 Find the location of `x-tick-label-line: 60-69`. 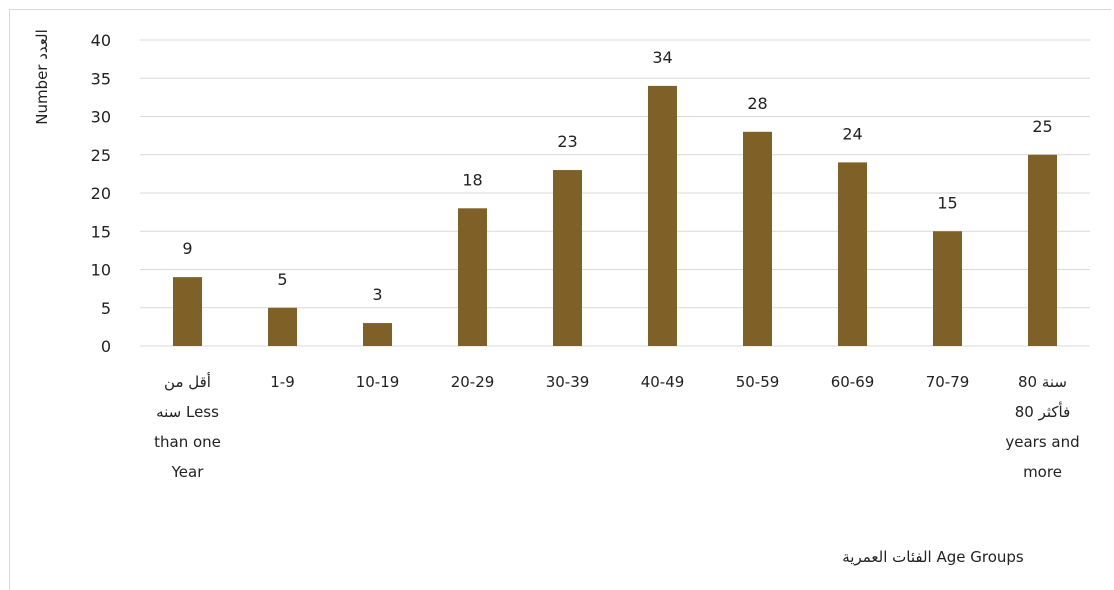

x-tick-label-line: 60-69 is located at coordinates (853, 382).